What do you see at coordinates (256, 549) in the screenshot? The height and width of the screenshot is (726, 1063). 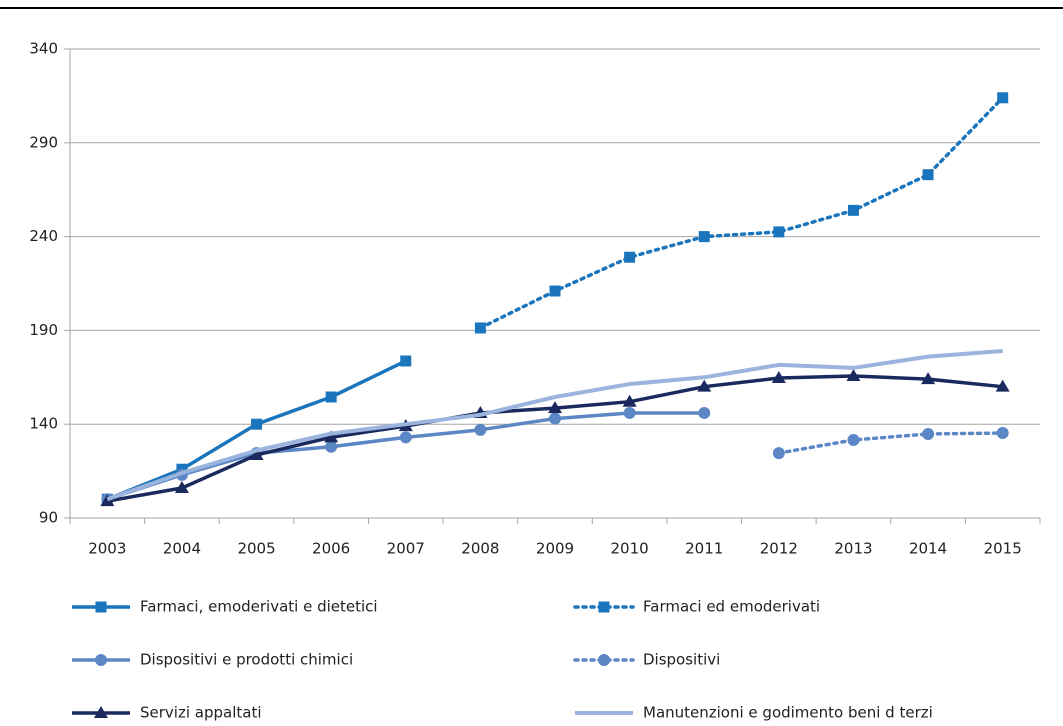 I see `x-tick-label: 2005` at bounding box center [256, 549].